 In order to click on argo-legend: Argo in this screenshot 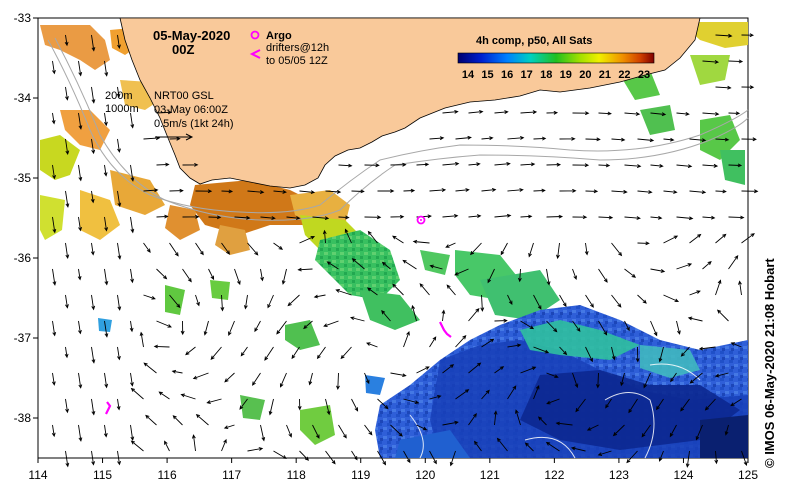, I will do `click(271, 36)`.